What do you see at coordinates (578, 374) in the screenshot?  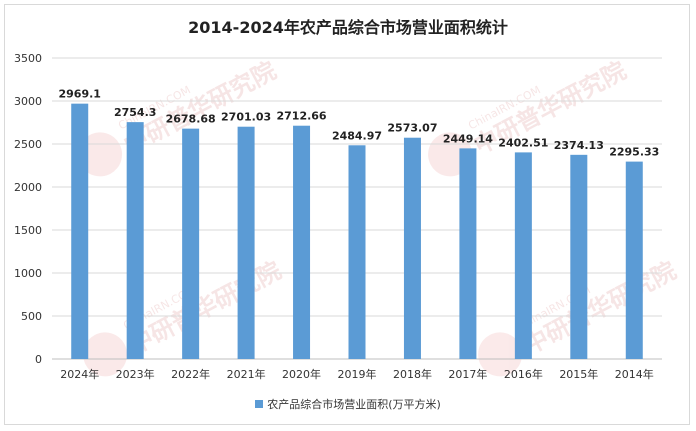 I see `x-tick-label: 2015年` at bounding box center [578, 374].